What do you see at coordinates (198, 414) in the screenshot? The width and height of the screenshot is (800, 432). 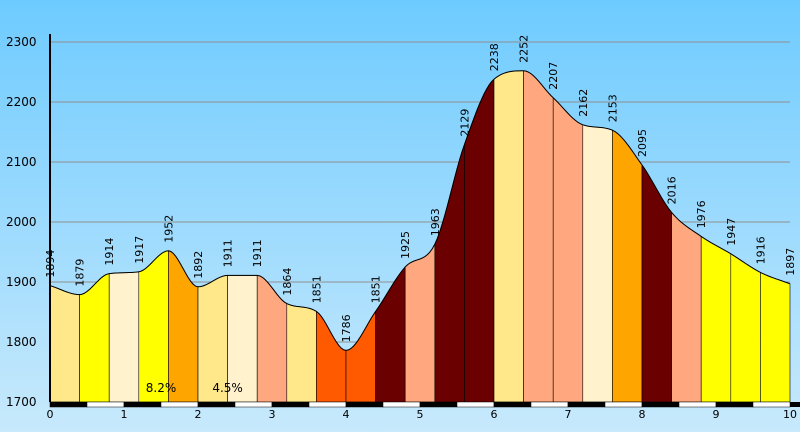 I see `x-tick-label: 2` at bounding box center [198, 414].